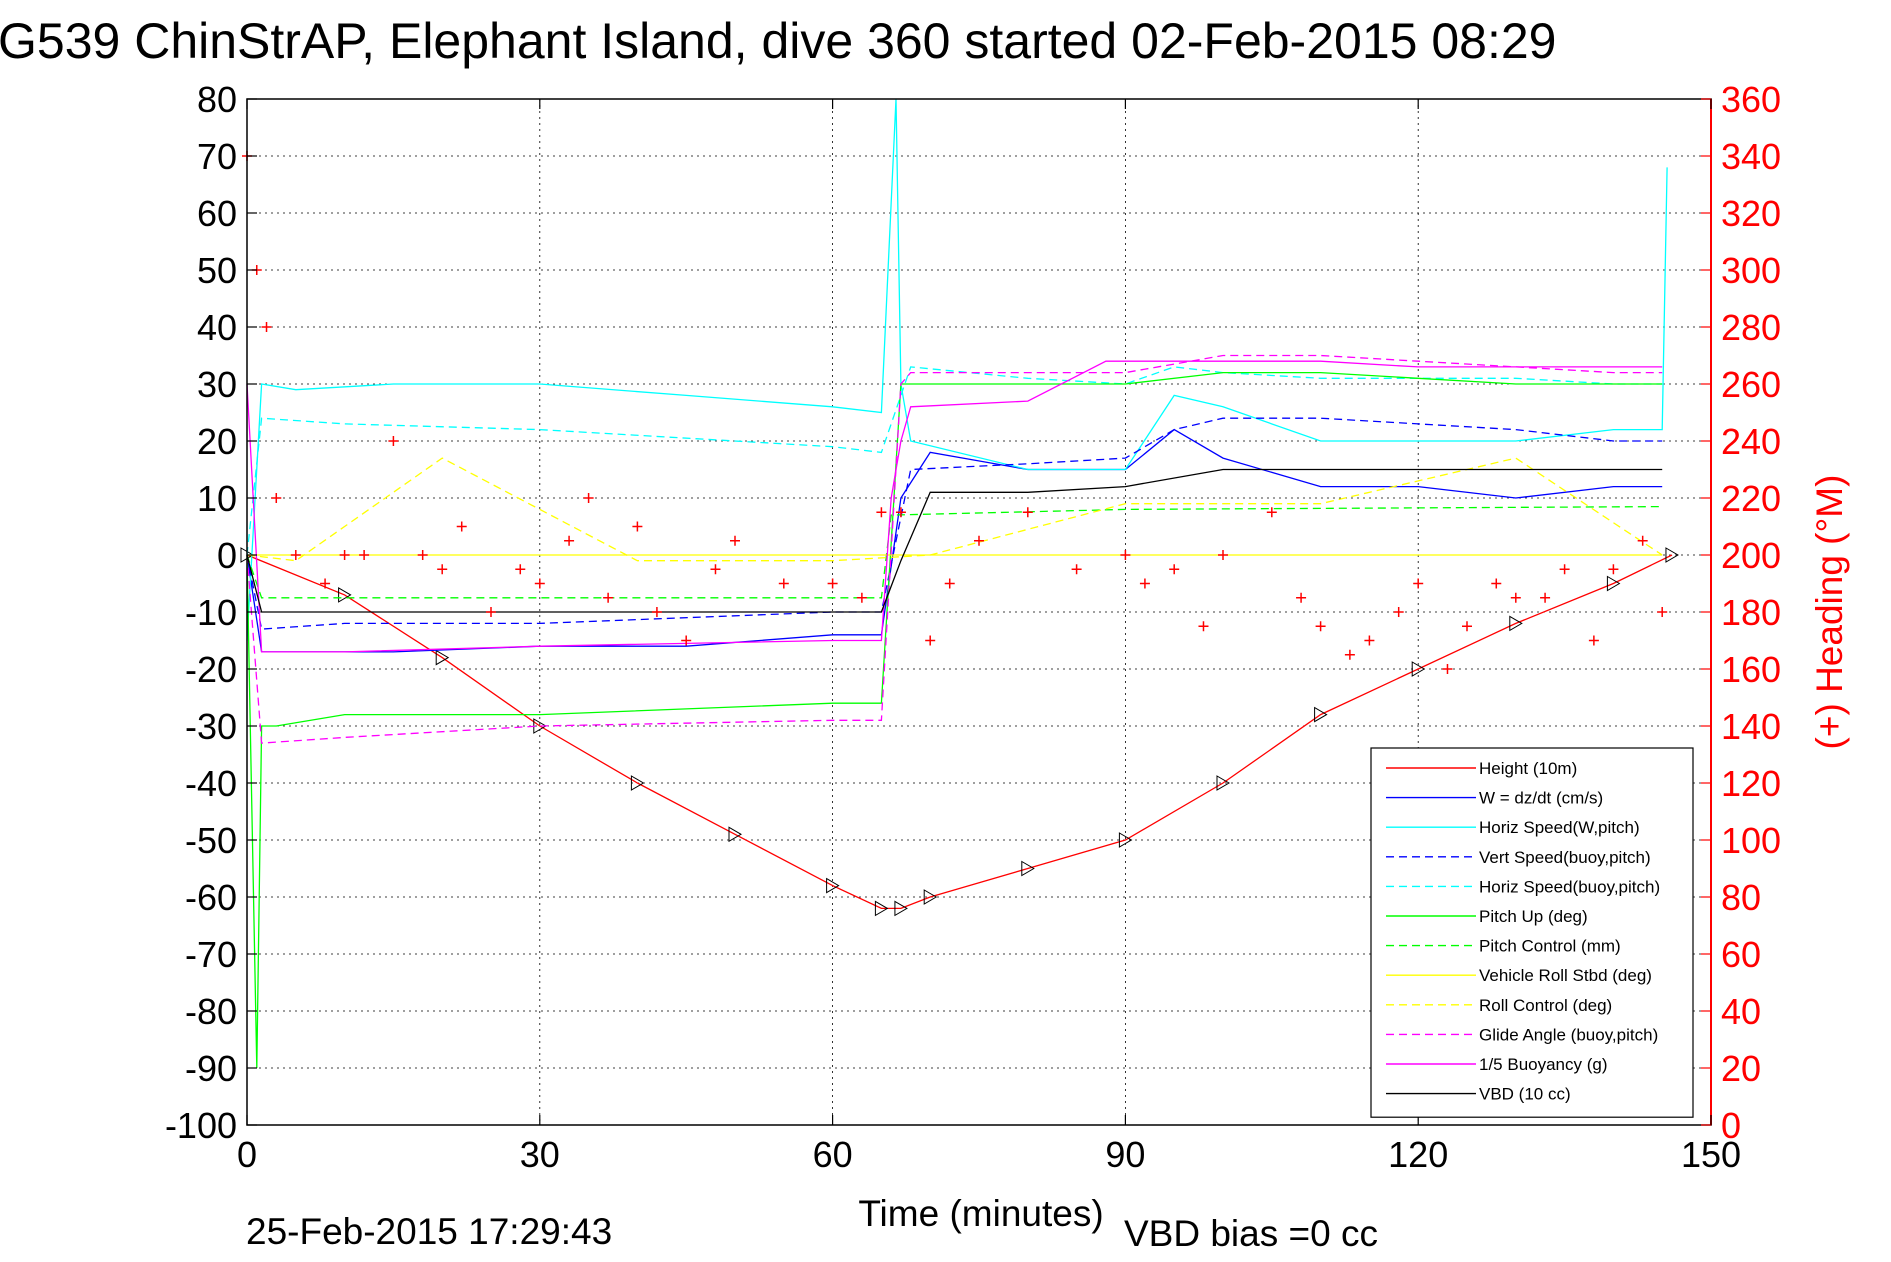  I want to click on legend-label: 1/5 Buoyancy (g), so click(1543, 1064).